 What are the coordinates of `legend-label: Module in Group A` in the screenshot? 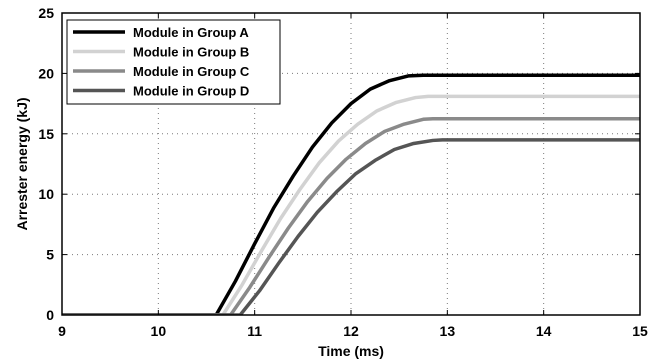 It's located at (191, 32).